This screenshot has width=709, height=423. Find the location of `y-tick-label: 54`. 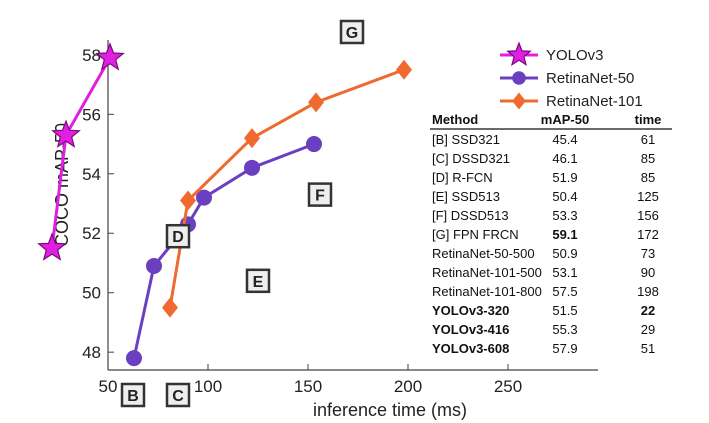

y-tick-label: 54 is located at coordinates (91, 174).